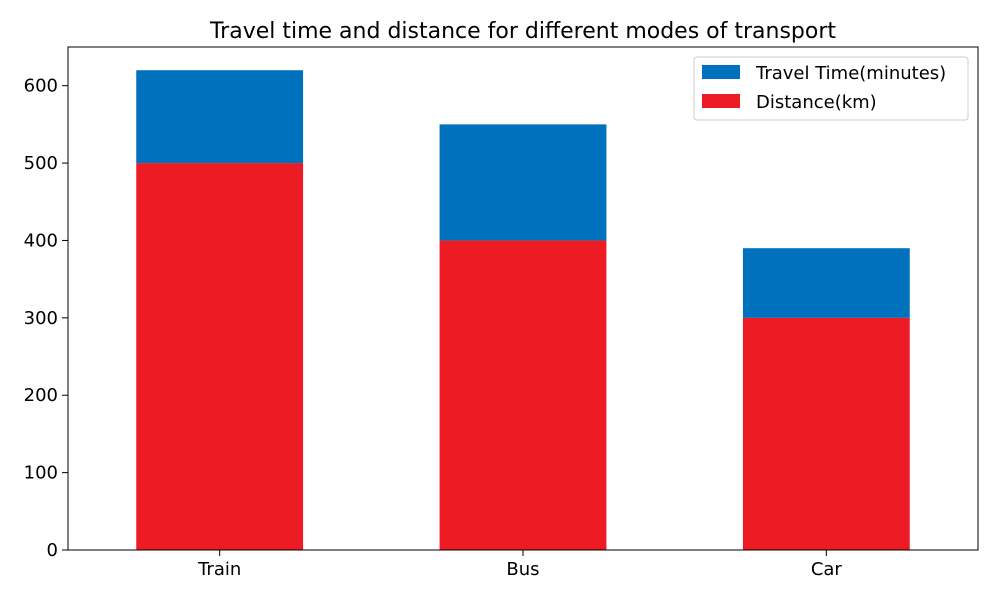  What do you see at coordinates (41, 318) in the screenshot?
I see `y-tick-label: 300` at bounding box center [41, 318].